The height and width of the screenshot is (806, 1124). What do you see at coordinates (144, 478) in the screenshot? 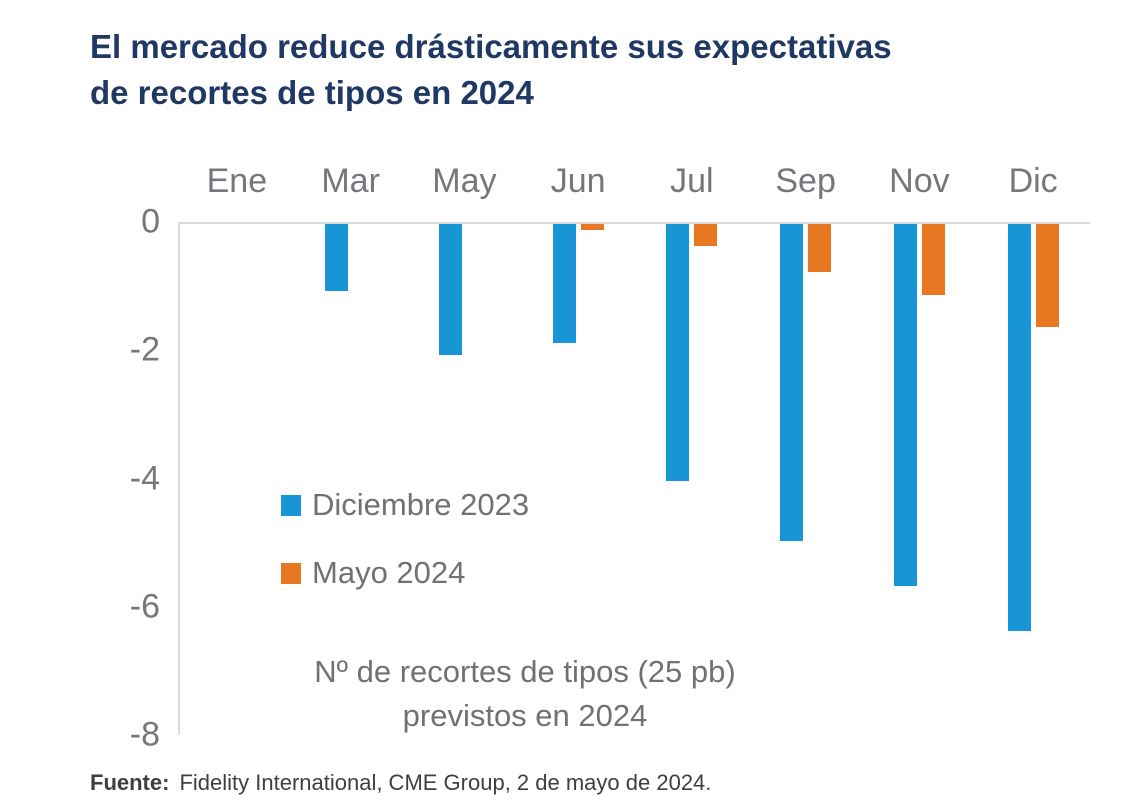
I see `y-tick-label: -4` at bounding box center [144, 478].